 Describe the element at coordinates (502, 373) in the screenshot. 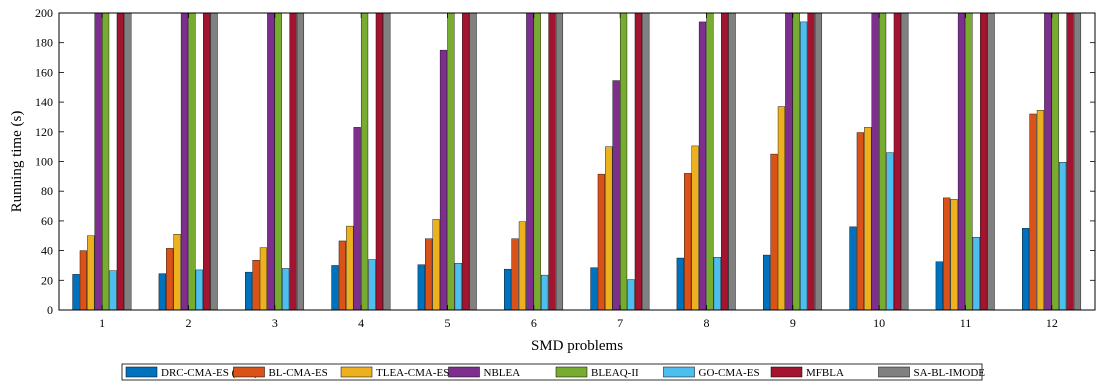

I see `legend-label-series-4: NBLEA` at that location.